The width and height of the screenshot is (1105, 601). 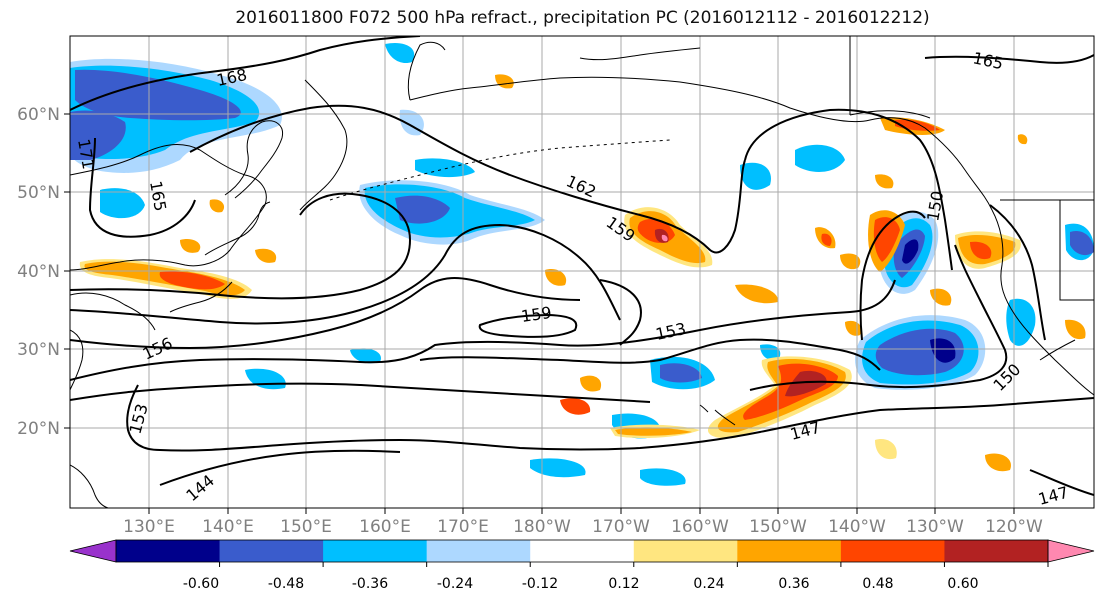 I want to click on lon-label: 170°E, so click(x=463, y=527).